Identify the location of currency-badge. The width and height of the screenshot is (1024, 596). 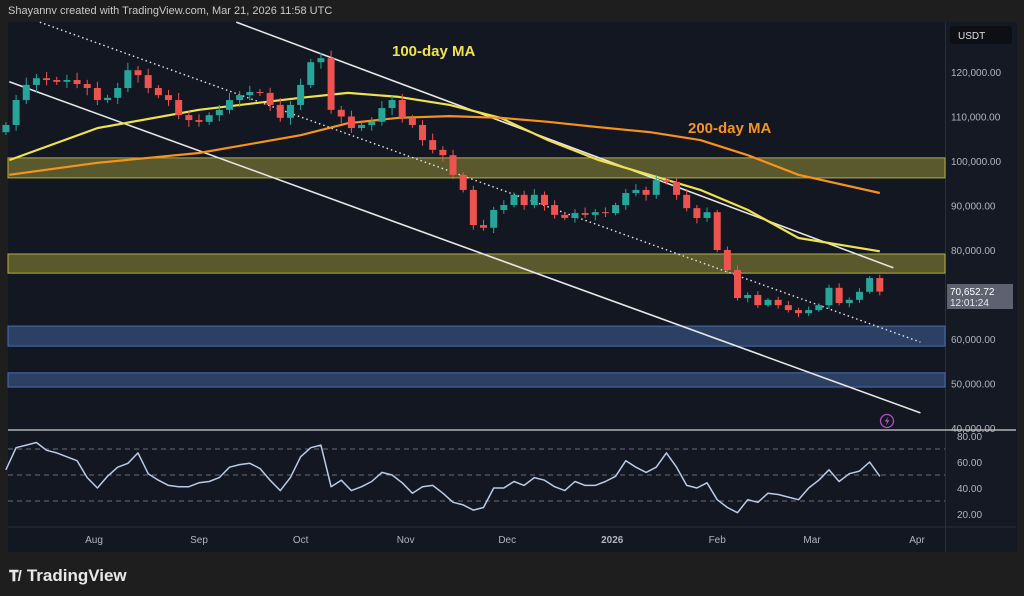
(981, 35).